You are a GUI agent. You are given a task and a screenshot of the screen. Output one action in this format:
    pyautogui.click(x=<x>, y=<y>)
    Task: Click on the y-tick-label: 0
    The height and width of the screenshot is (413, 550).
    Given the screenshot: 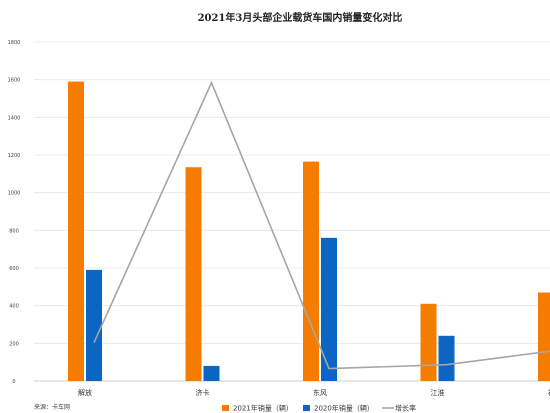 What is the action you would take?
    pyautogui.click(x=13, y=382)
    